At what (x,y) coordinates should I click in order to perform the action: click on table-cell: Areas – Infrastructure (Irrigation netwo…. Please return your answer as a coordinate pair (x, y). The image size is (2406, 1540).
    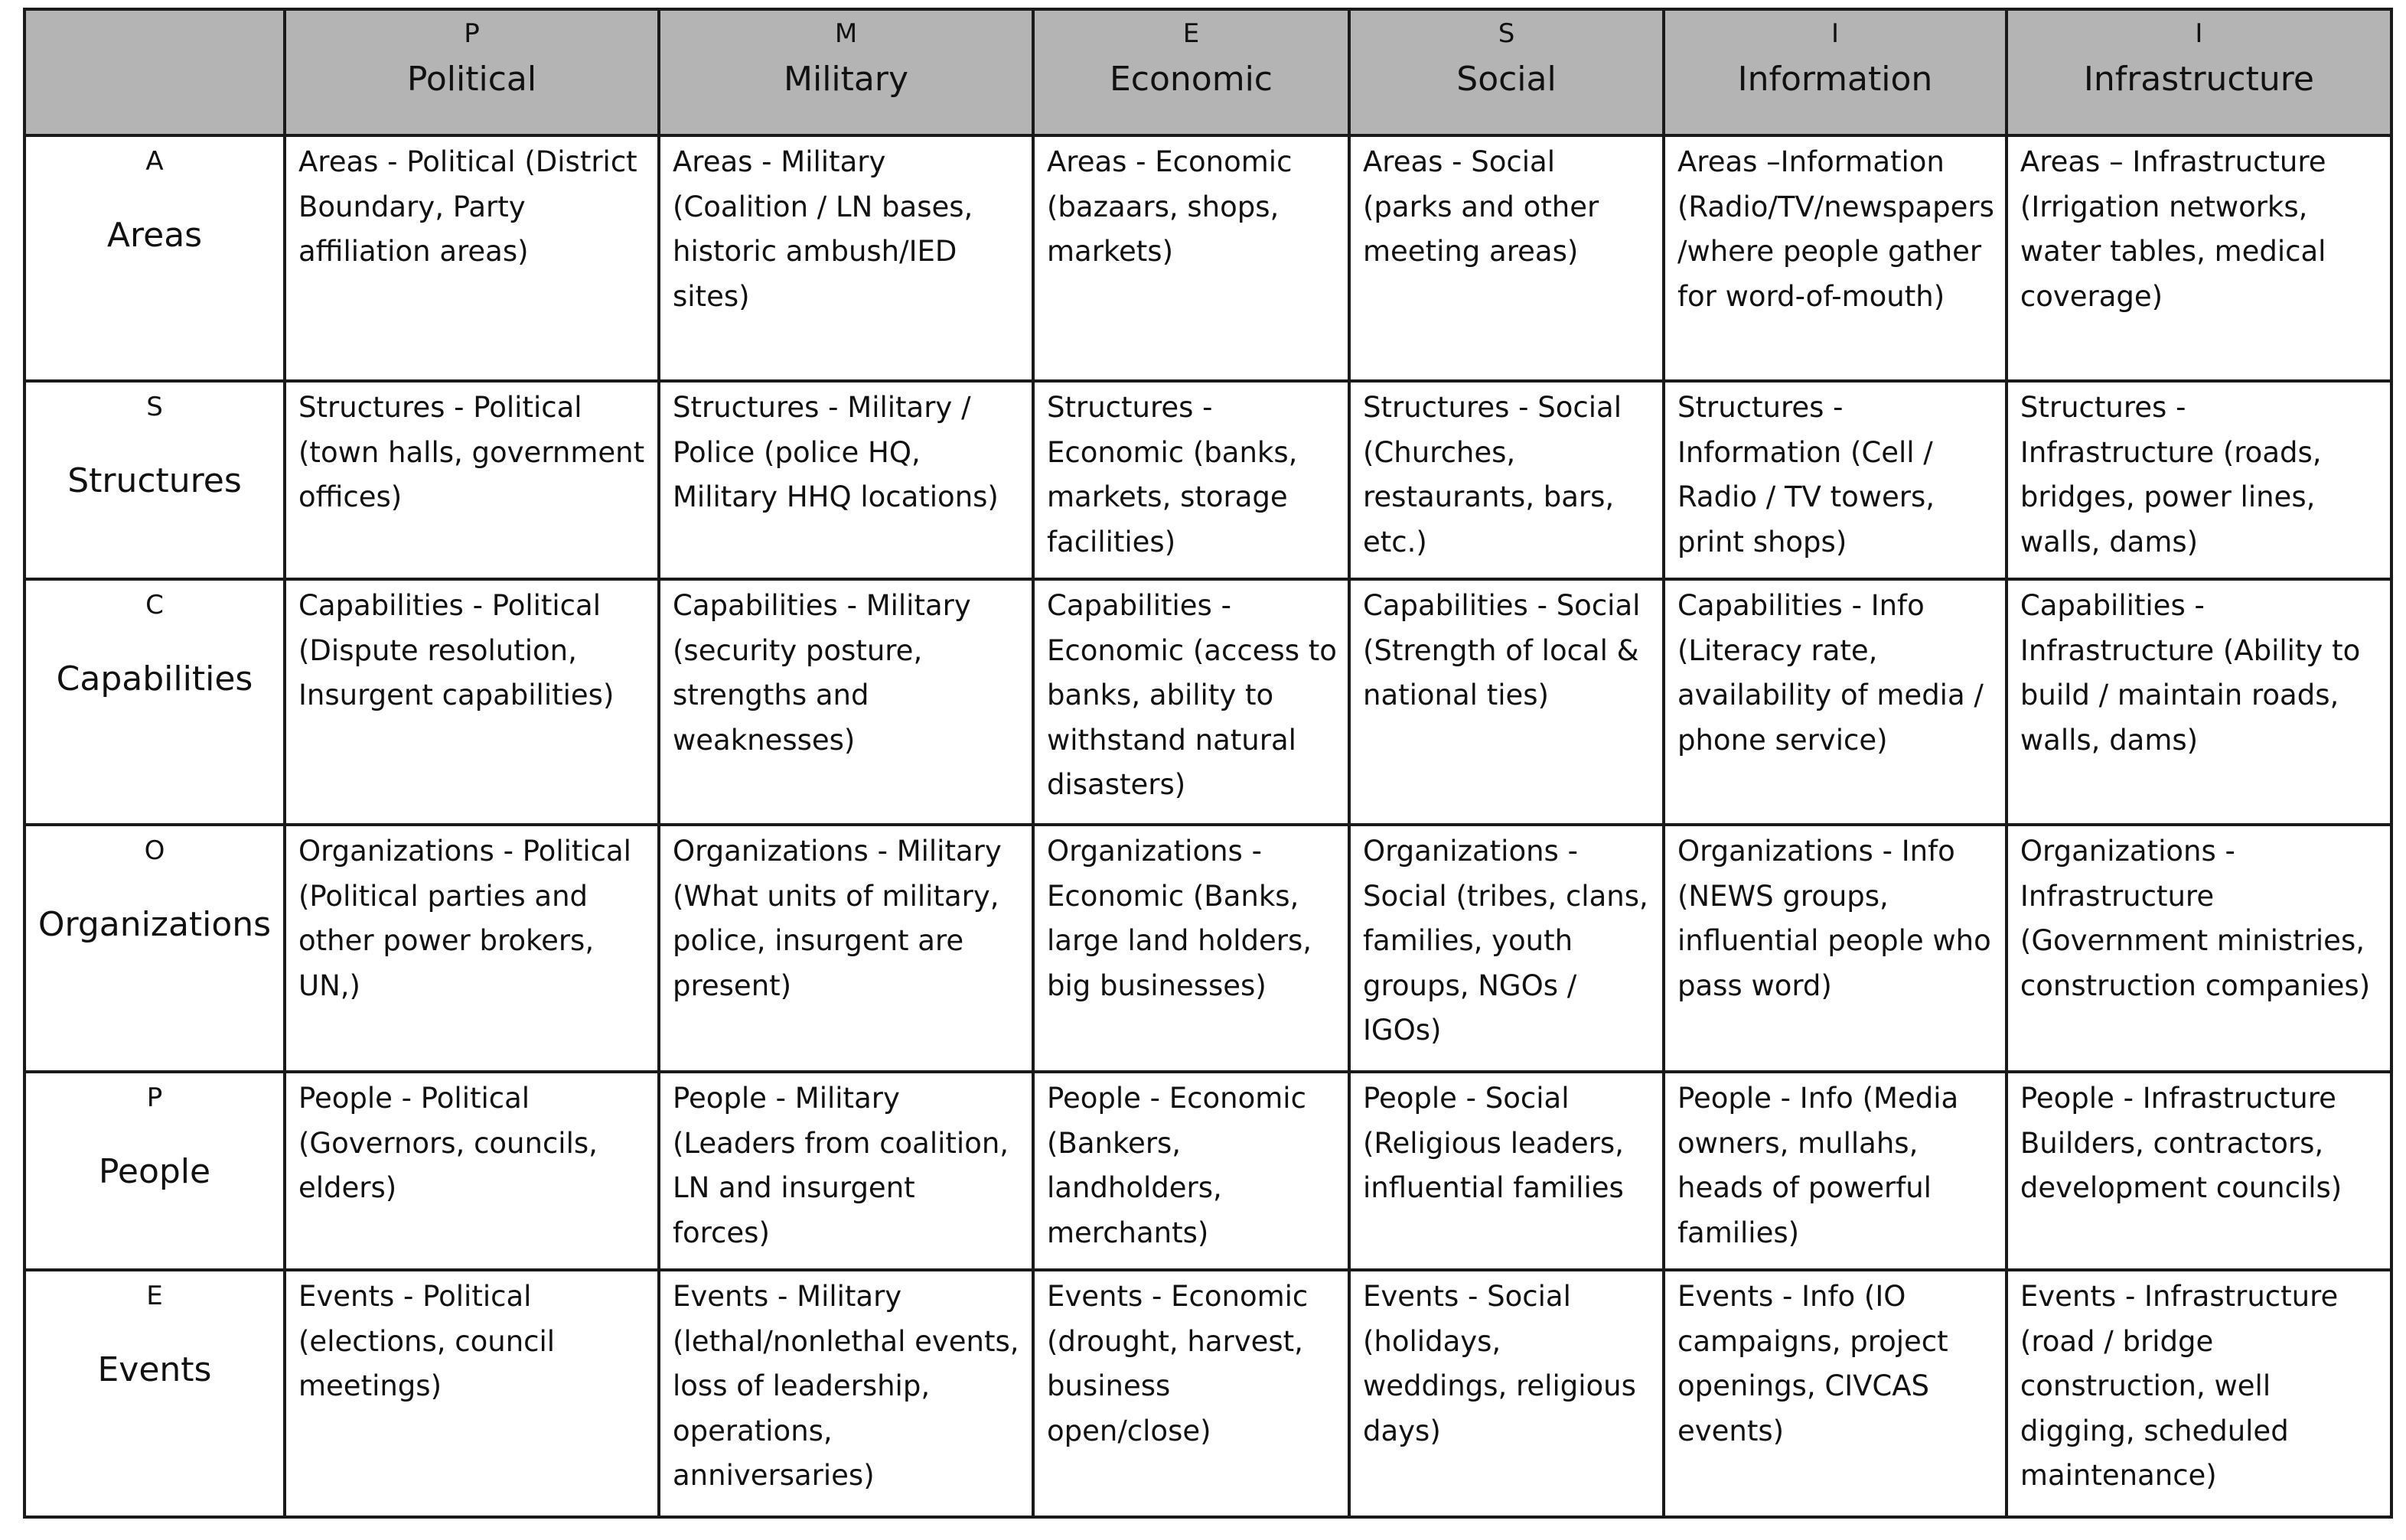
    Looking at the image, I should click on (2199, 258).